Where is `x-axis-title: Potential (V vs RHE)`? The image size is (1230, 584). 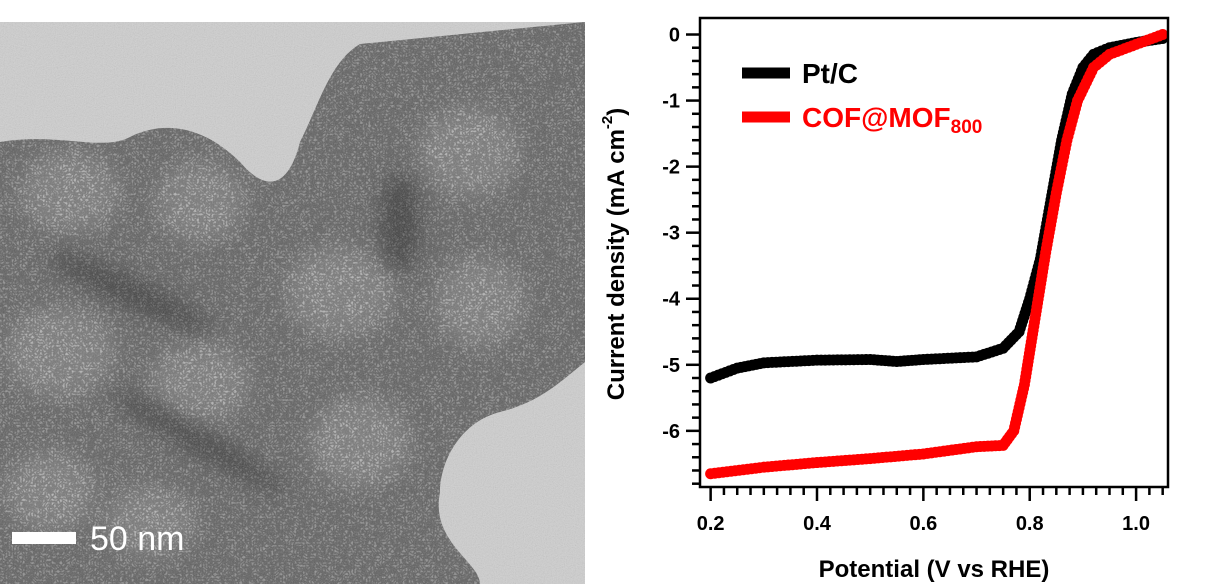
x-axis-title: Potential (V vs RHE) is located at coordinates (934, 569).